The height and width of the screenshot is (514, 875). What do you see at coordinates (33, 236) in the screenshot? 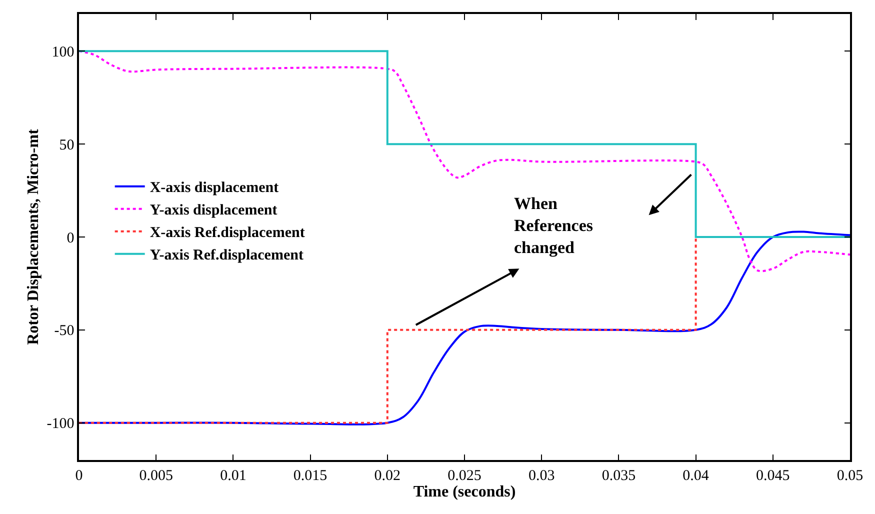
I see `y-axis-title: Rotor Displacements, Micro-mt` at bounding box center [33, 236].